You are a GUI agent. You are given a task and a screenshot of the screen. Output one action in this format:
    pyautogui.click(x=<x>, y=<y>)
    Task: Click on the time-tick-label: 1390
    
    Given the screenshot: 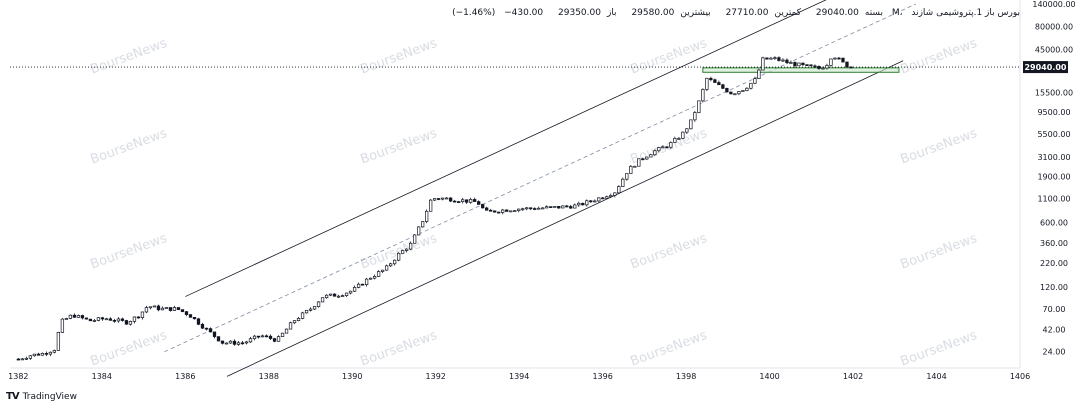 What is the action you would take?
    pyautogui.click(x=352, y=376)
    